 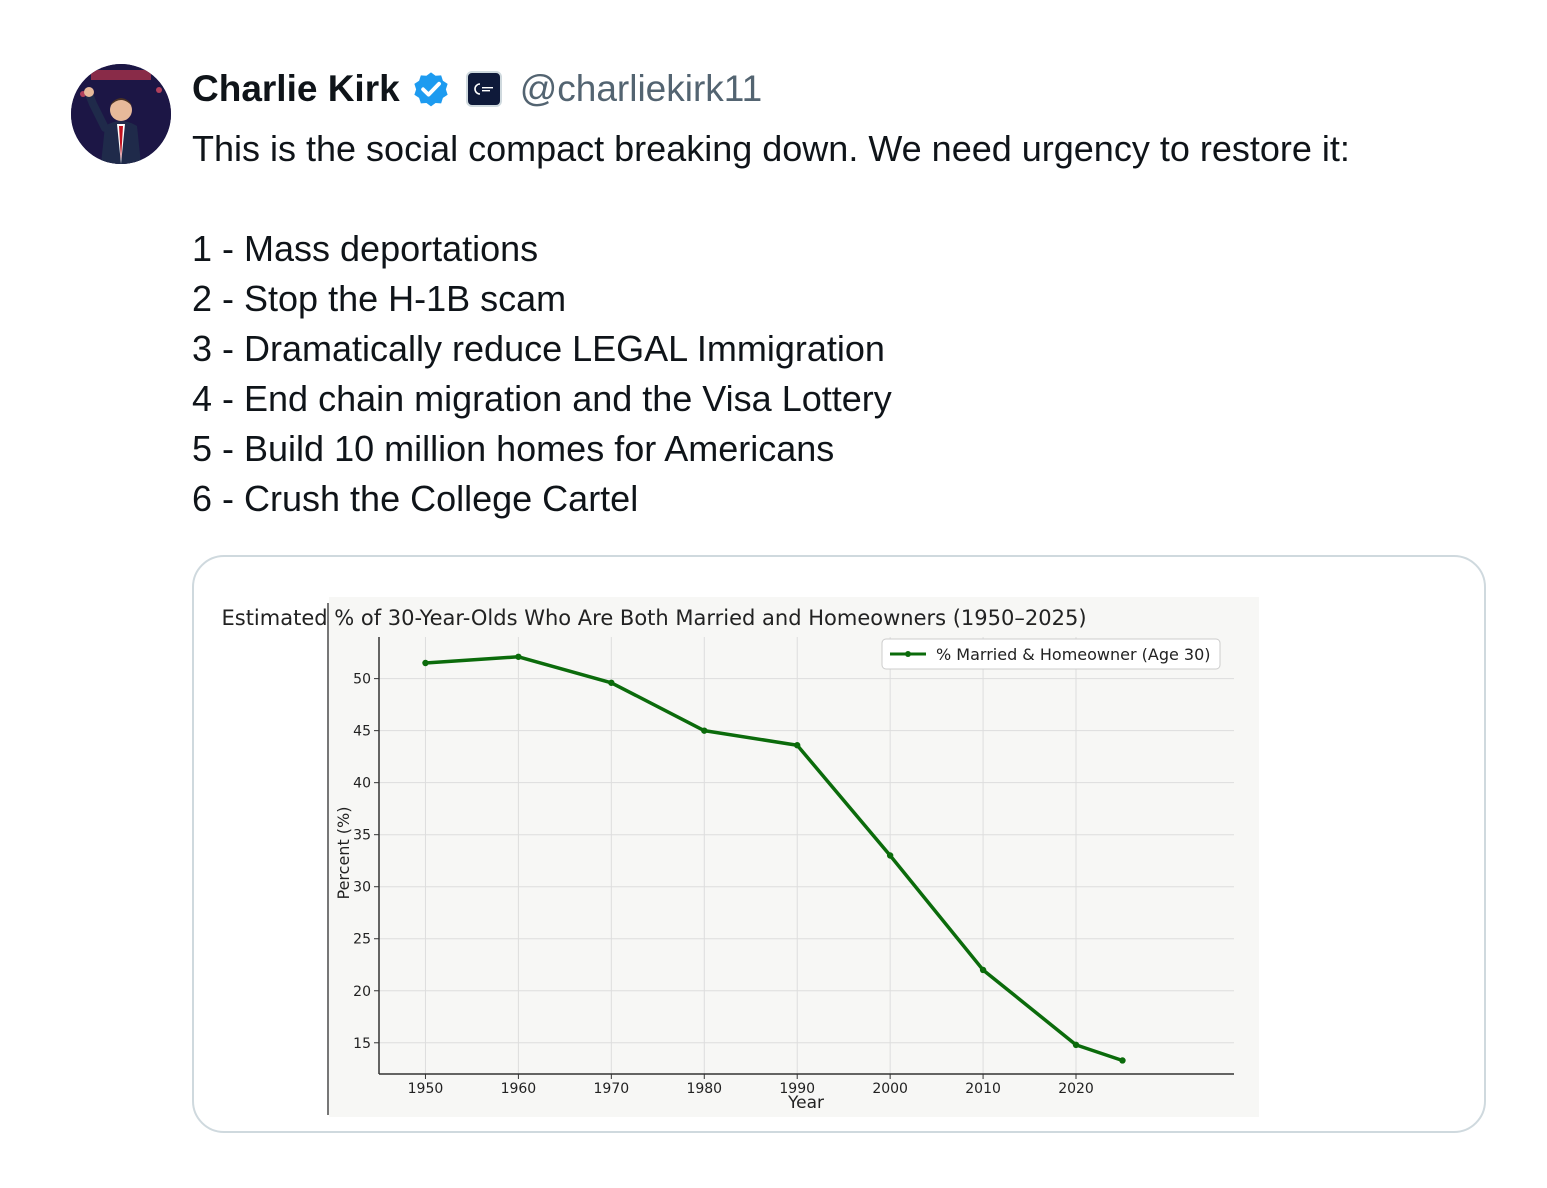 What do you see at coordinates (704, 1089) in the screenshot?
I see `x-tick-label: 1980` at bounding box center [704, 1089].